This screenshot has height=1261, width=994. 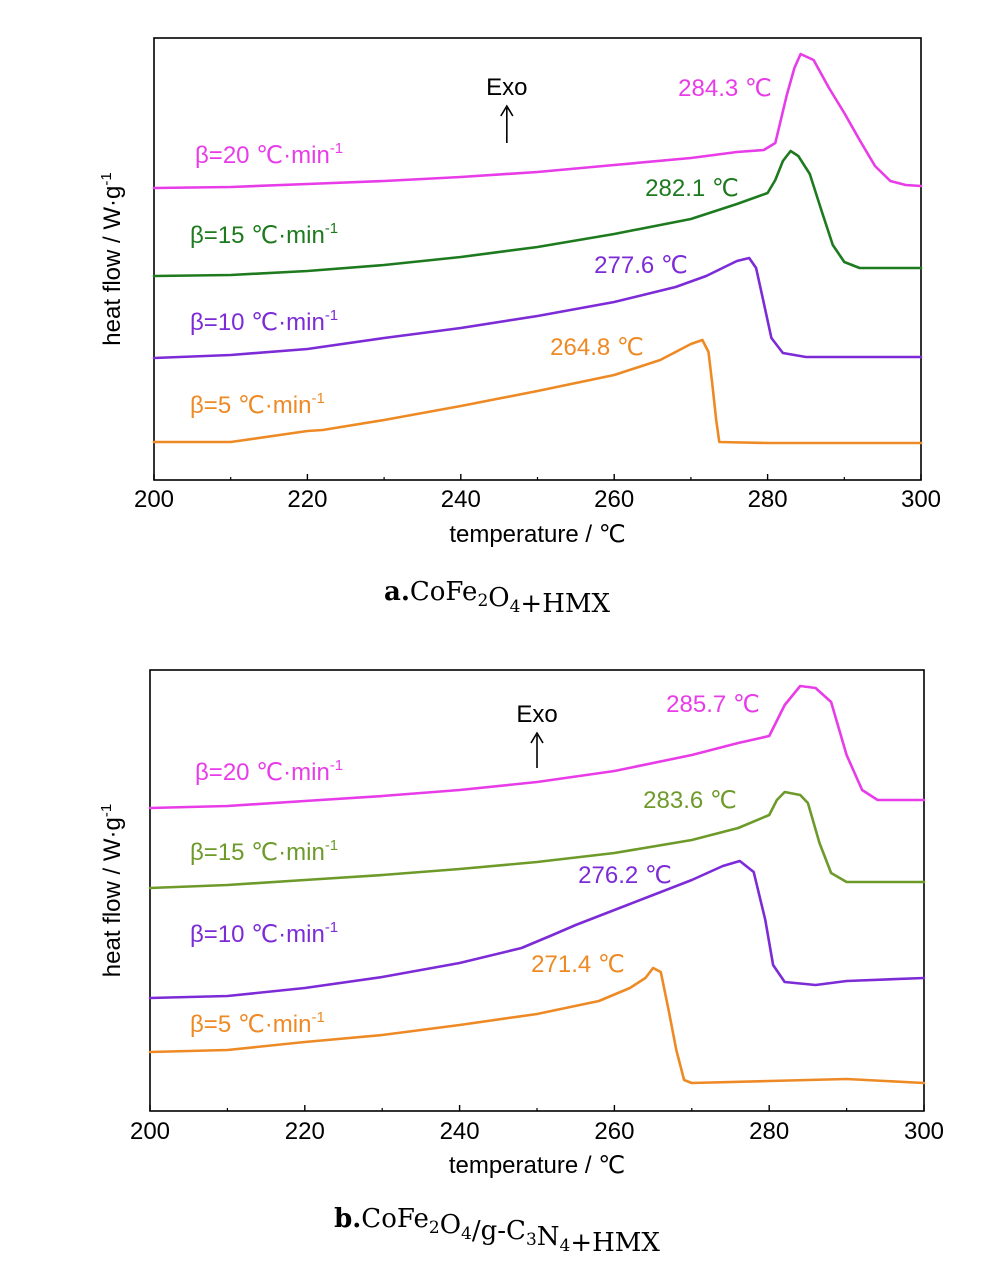 I want to click on peak-label-5: 271.4 ℃, so click(x=578, y=964).